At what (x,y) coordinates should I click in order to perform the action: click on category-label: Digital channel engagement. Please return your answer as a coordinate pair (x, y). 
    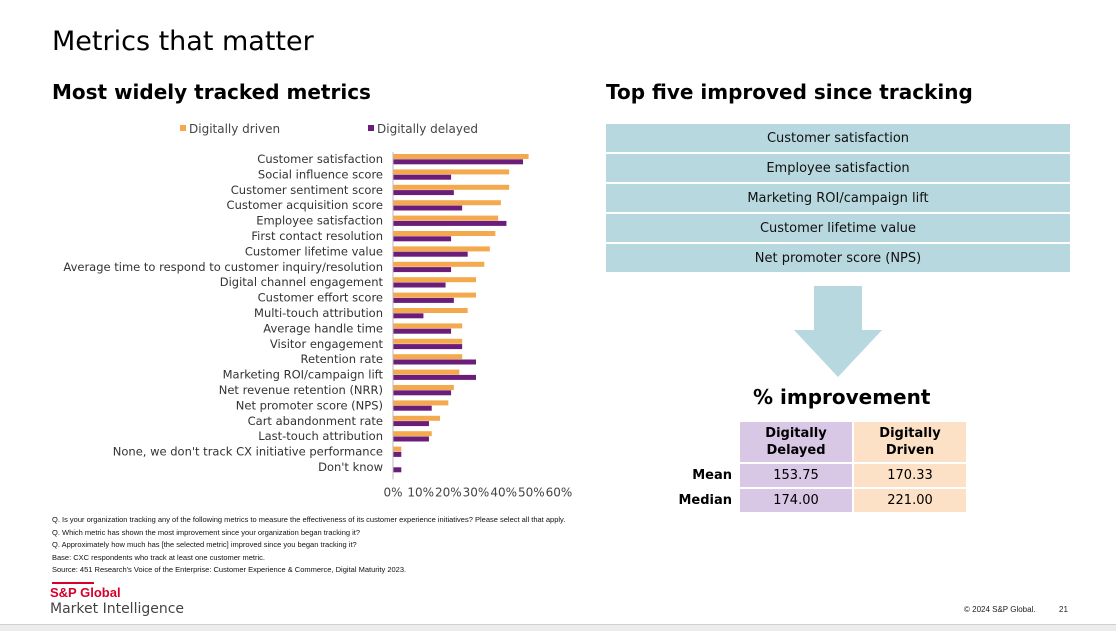
    Looking at the image, I should click on (302, 282).